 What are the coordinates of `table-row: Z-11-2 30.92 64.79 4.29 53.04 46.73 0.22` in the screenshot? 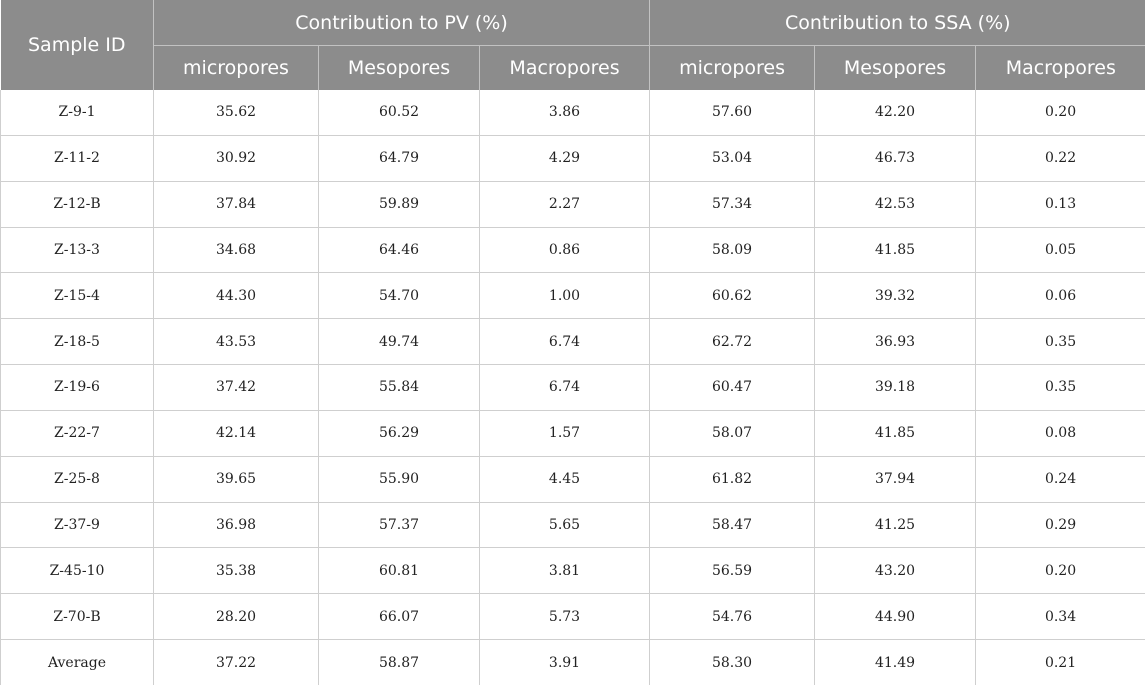 It's located at (572, 158).